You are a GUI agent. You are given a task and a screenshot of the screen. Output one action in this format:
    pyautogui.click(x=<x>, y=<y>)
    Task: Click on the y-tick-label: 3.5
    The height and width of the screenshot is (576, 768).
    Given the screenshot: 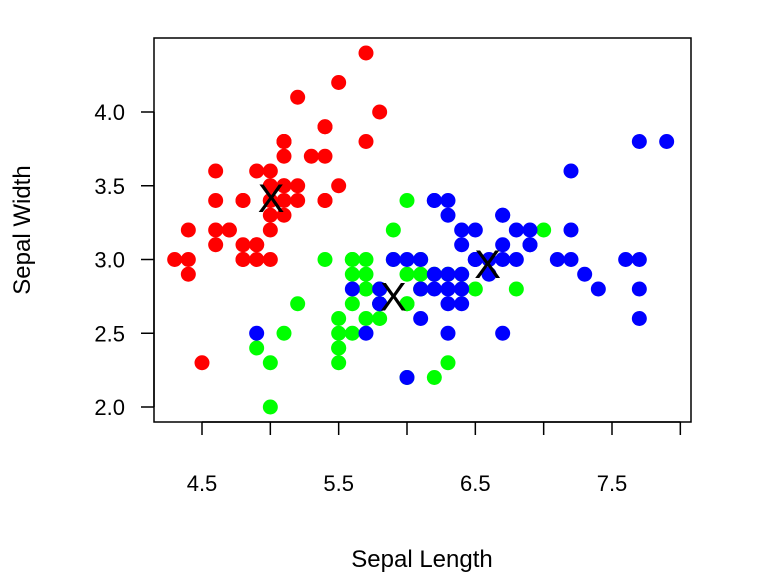 What is the action you would take?
    pyautogui.click(x=109, y=186)
    